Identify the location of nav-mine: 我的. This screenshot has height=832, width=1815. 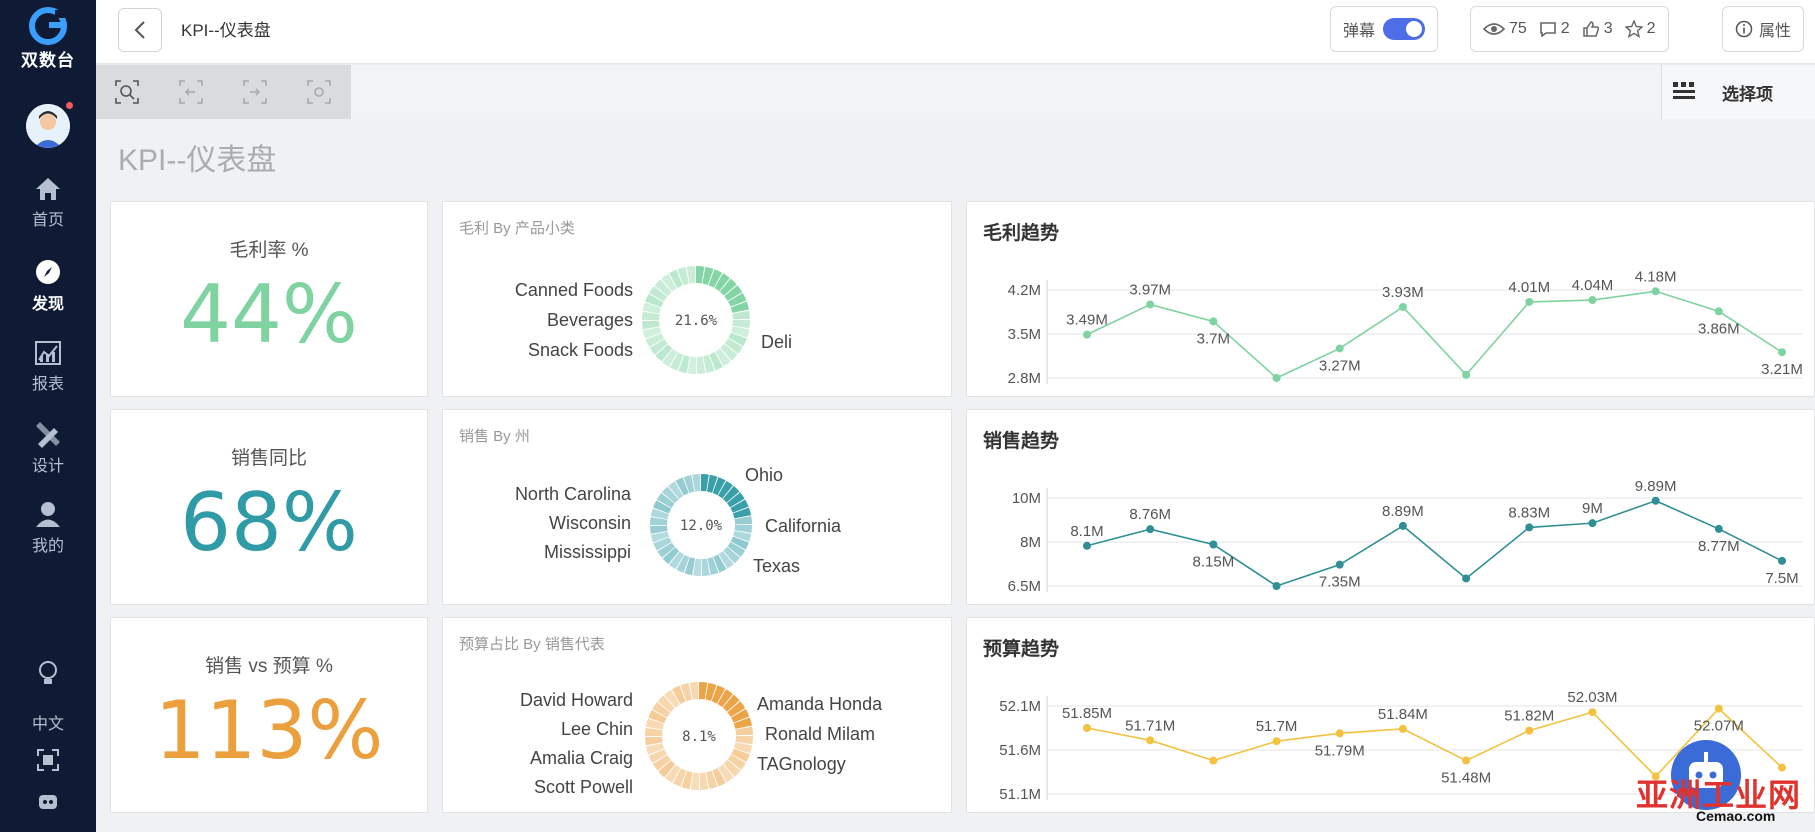
(48, 528).